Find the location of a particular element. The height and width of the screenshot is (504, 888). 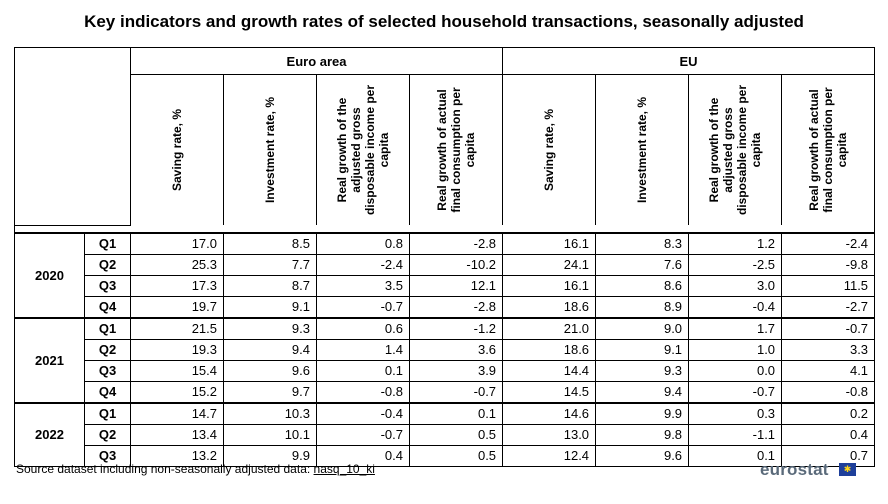

column-header-label: Investment rate, % is located at coordinates (270, 150).